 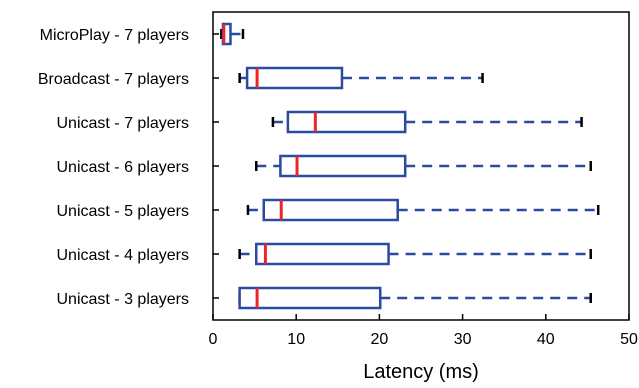 What do you see at coordinates (629, 339) in the screenshot?
I see `x-tick-label: 50` at bounding box center [629, 339].